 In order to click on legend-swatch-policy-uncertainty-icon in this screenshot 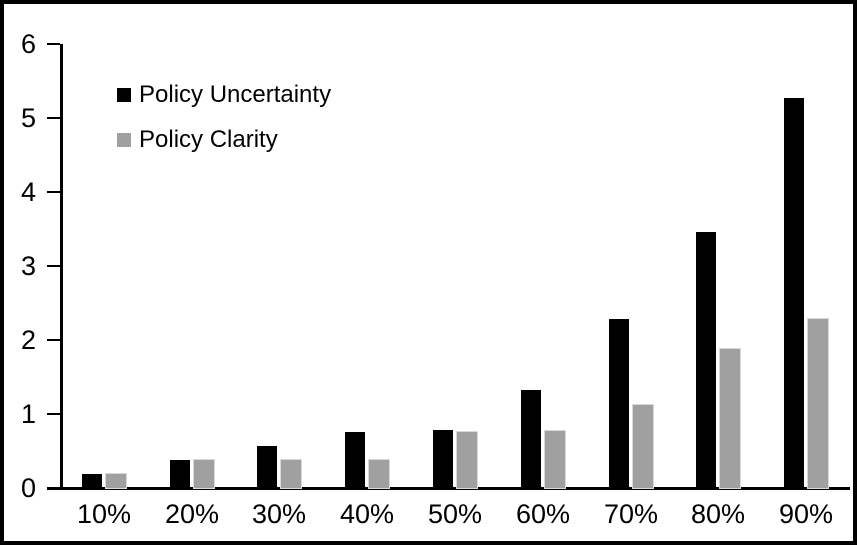, I will do `click(124, 95)`.